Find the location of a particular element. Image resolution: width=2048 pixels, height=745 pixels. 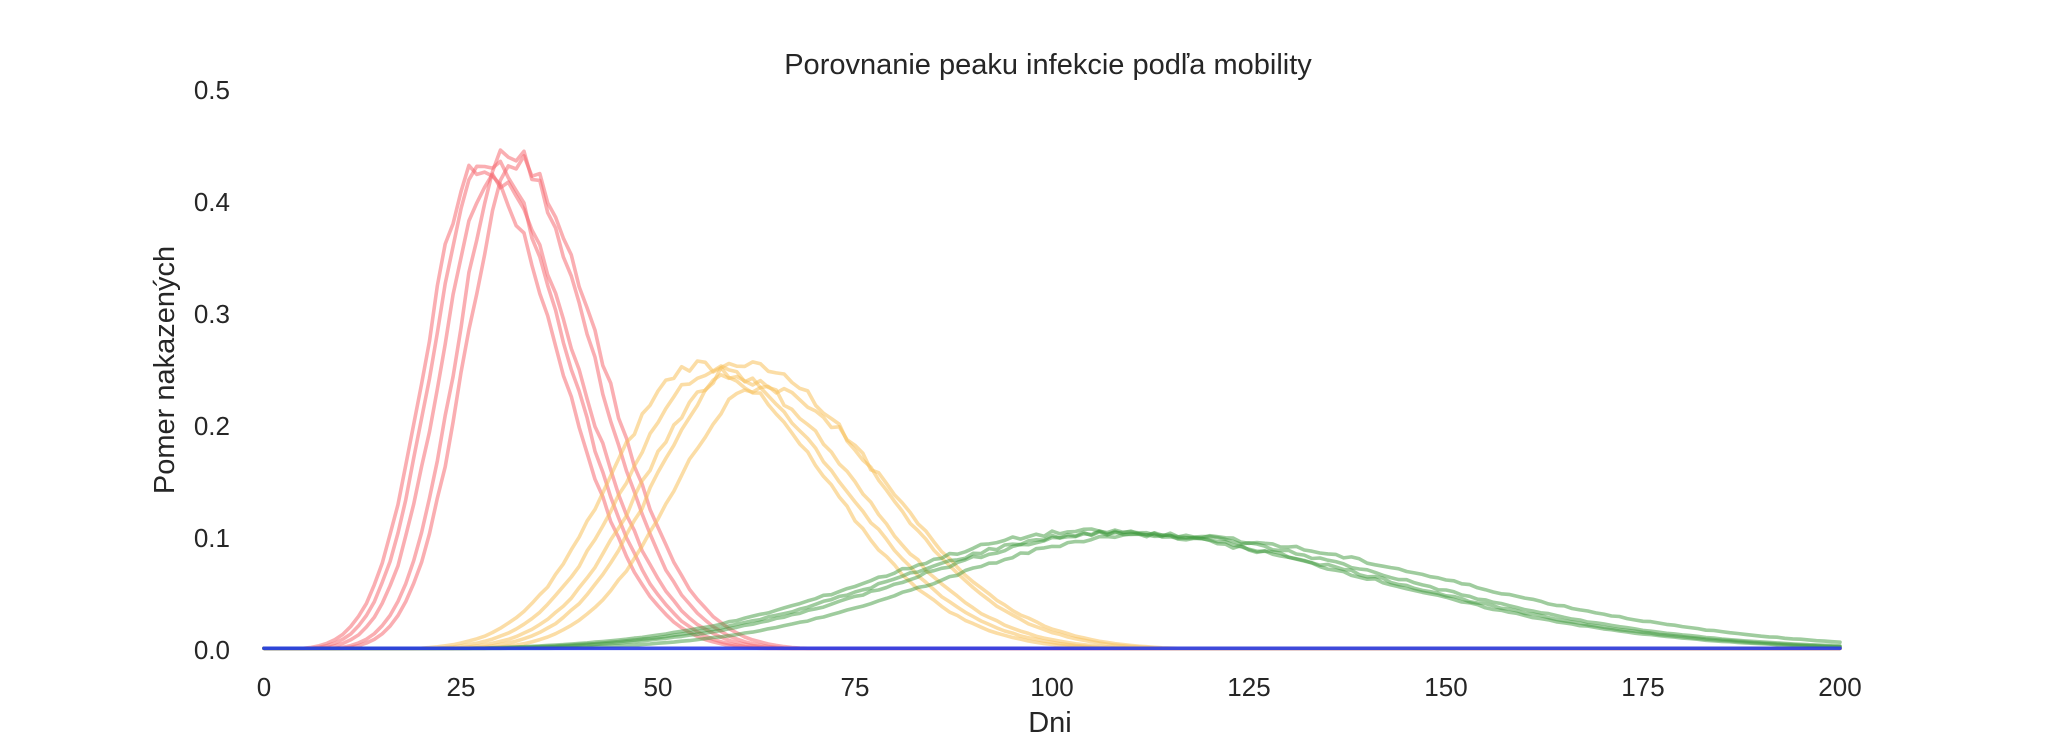

y-tick-label: 0.2 is located at coordinates (212, 426).